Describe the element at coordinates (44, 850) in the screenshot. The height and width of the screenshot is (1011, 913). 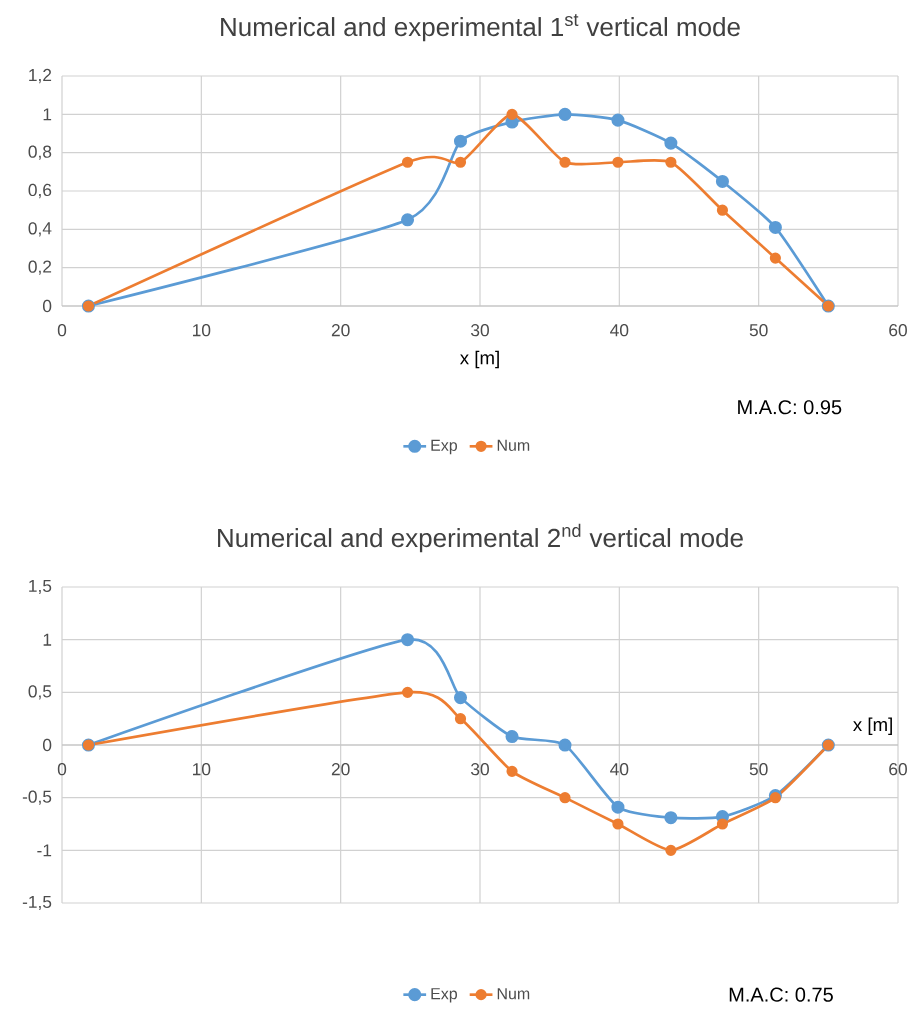
I see `y-tick-label: -1` at that location.